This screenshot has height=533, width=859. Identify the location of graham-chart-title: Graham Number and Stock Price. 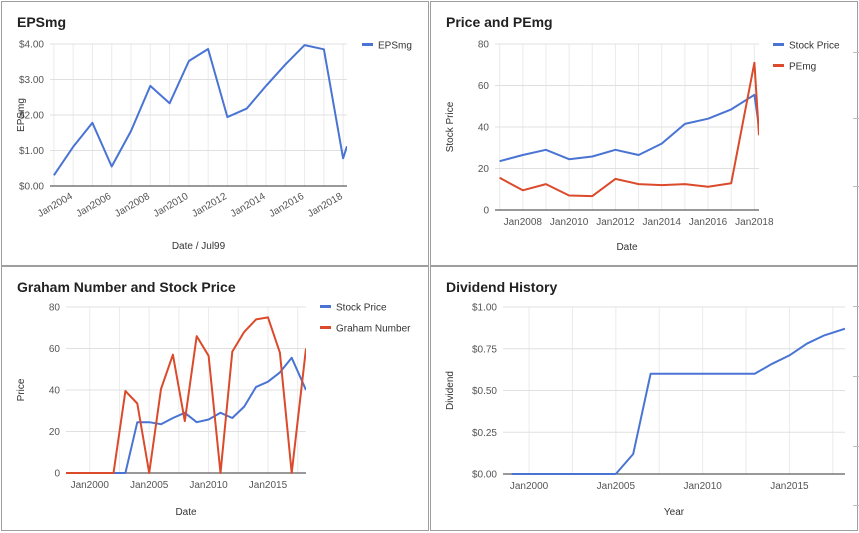
(126, 287).